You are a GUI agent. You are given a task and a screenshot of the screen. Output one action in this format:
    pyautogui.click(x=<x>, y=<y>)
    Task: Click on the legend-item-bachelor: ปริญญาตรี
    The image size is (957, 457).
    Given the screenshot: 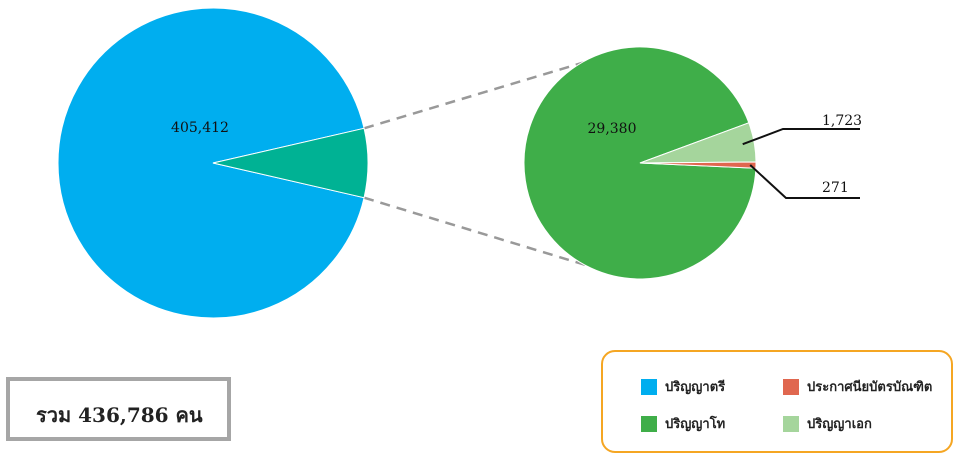 What is the action you would take?
    pyautogui.click(x=683, y=386)
    